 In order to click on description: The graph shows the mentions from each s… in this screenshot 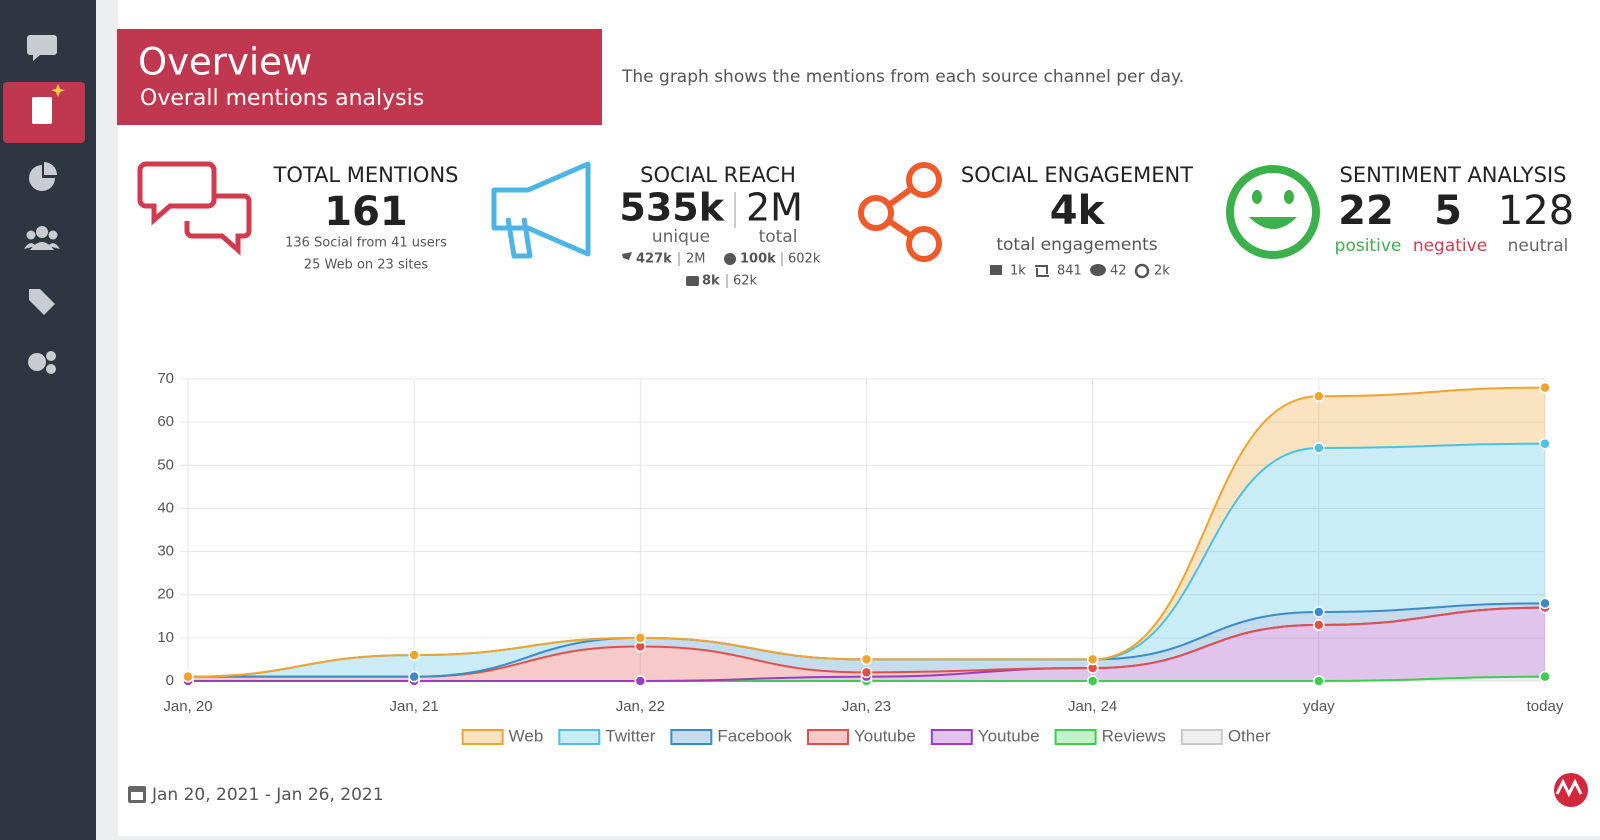, I will do `click(902, 77)`.